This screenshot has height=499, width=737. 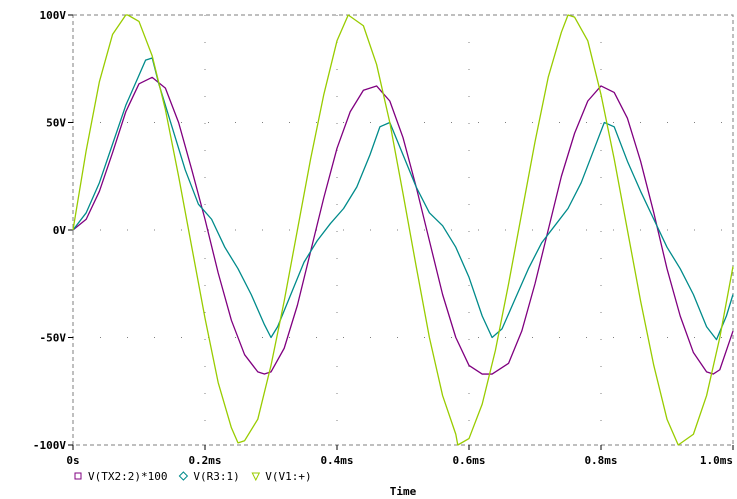 What do you see at coordinates (60, 230) in the screenshot?
I see `y-tick-label: 0V` at bounding box center [60, 230].